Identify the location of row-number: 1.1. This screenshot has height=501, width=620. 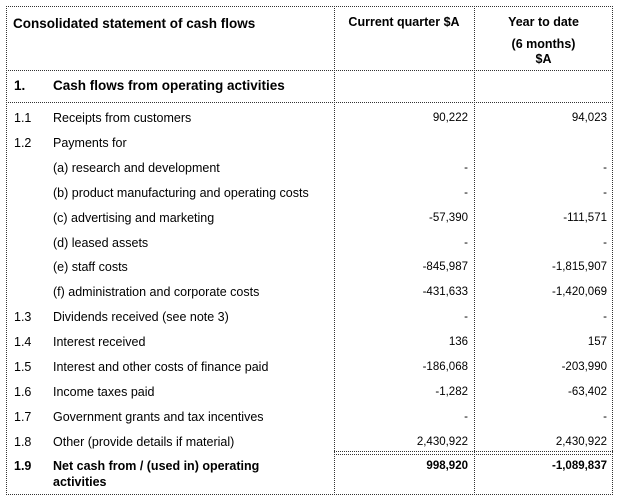
(23, 118).